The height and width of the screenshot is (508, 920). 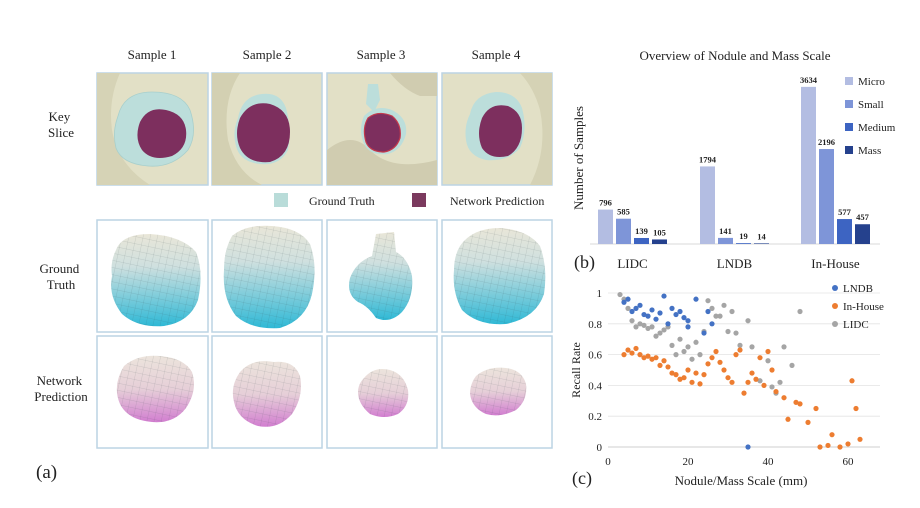 What do you see at coordinates (826, 142) in the screenshot?
I see `bar-value-label: 2196` at bounding box center [826, 142].